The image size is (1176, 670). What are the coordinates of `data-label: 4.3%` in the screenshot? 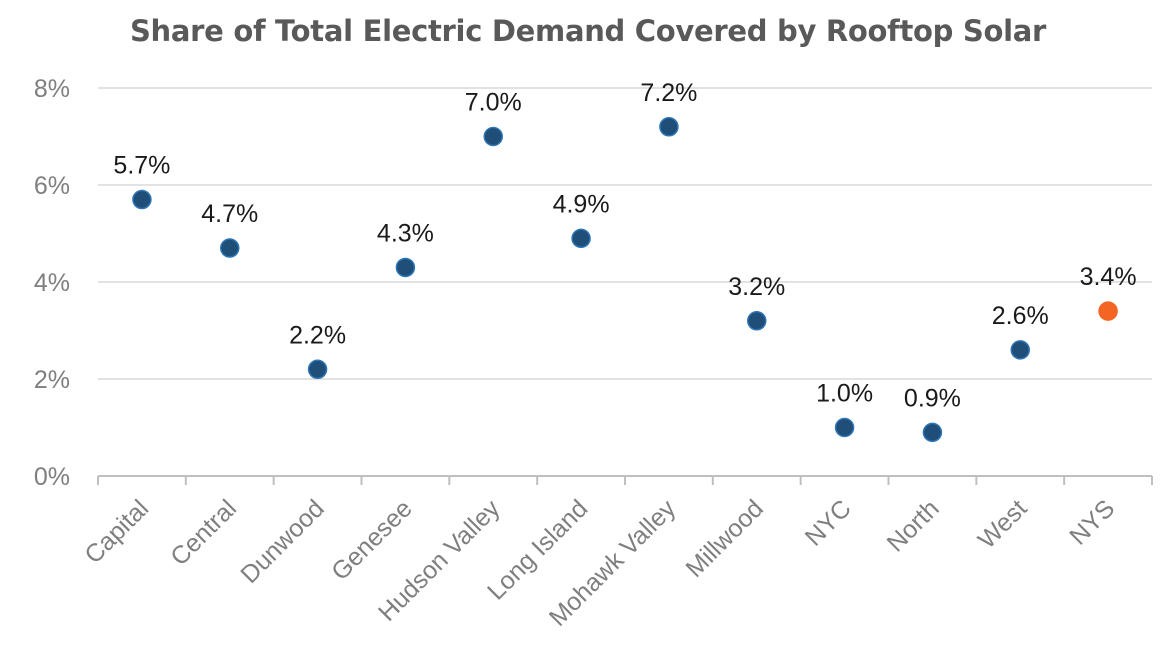 It's located at (405, 233).